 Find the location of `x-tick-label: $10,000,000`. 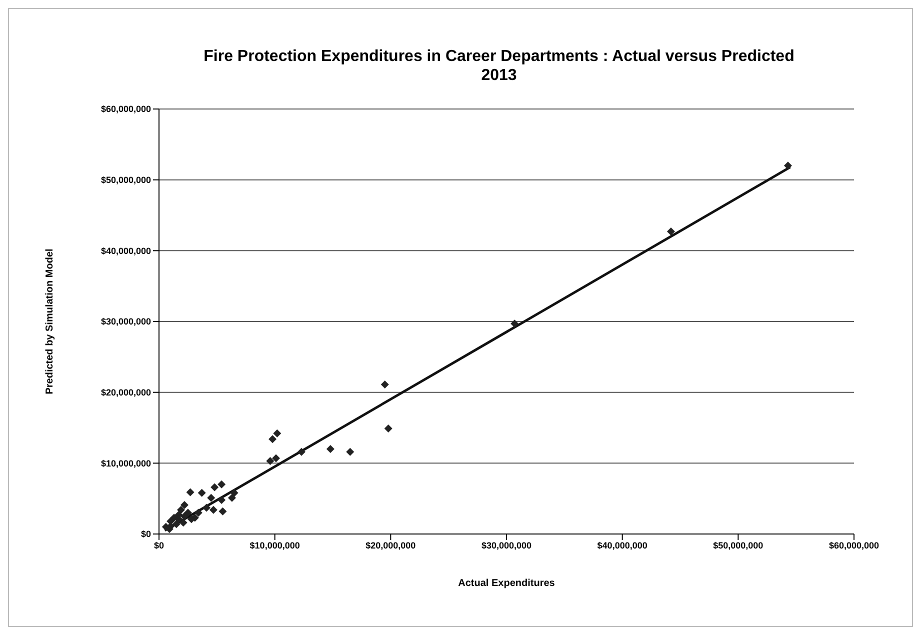

x-tick-label: $10,000,000 is located at coordinates (275, 545).